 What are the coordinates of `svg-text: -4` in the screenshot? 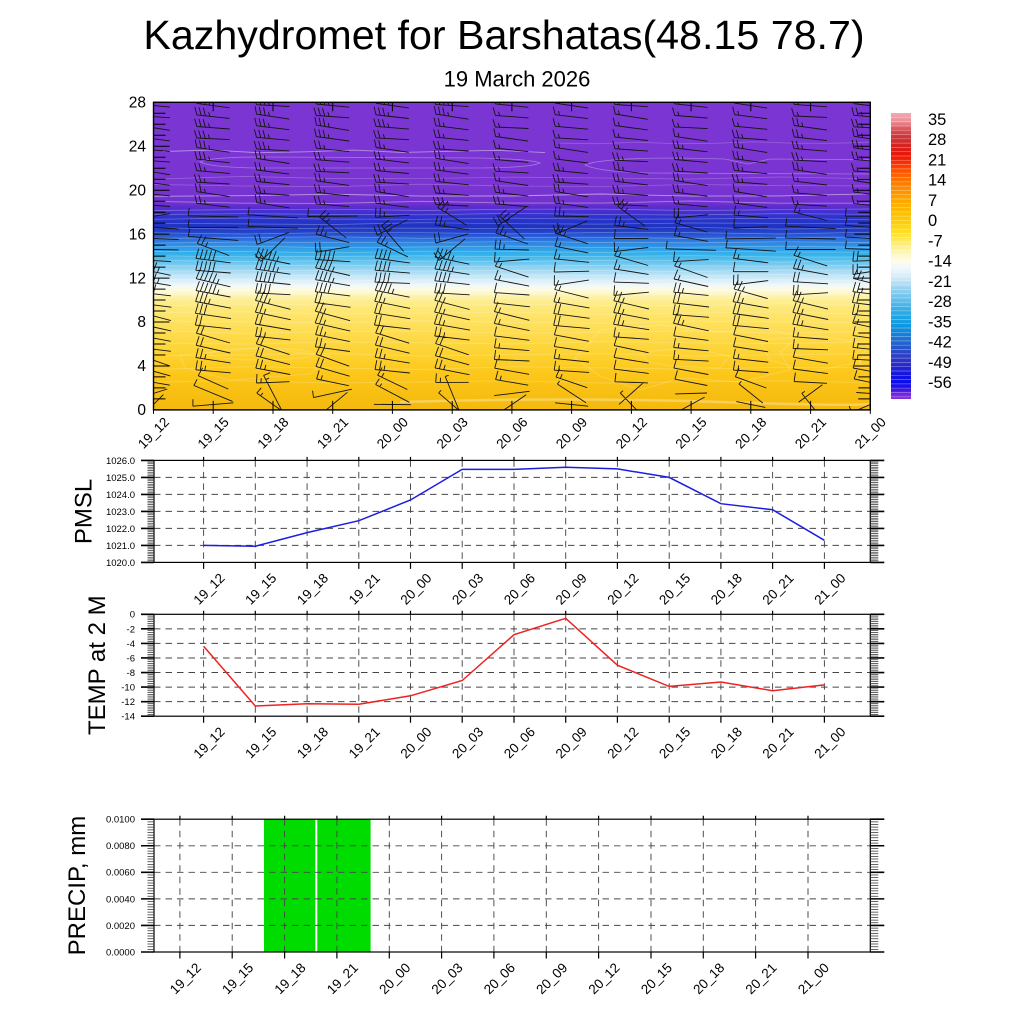 It's located at (131, 644).